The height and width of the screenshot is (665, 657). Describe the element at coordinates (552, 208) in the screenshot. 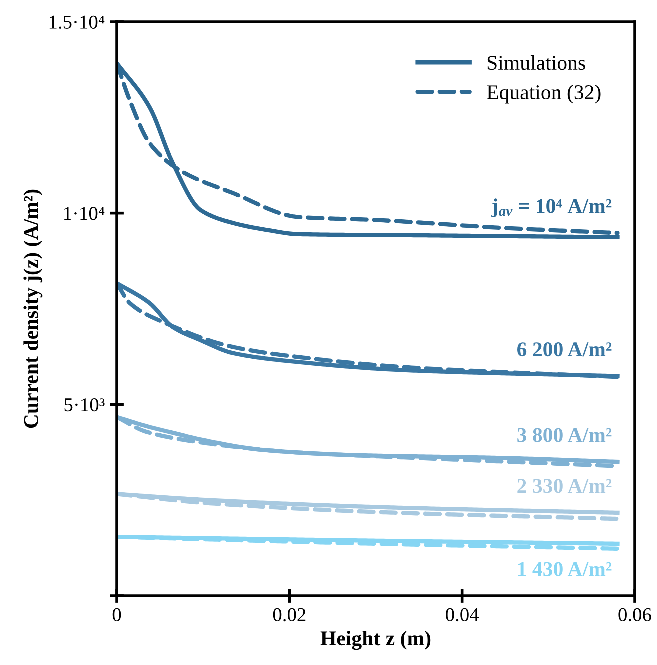

I see `annotation: j$_{av}$ = 10⁴ A/m²` at that location.